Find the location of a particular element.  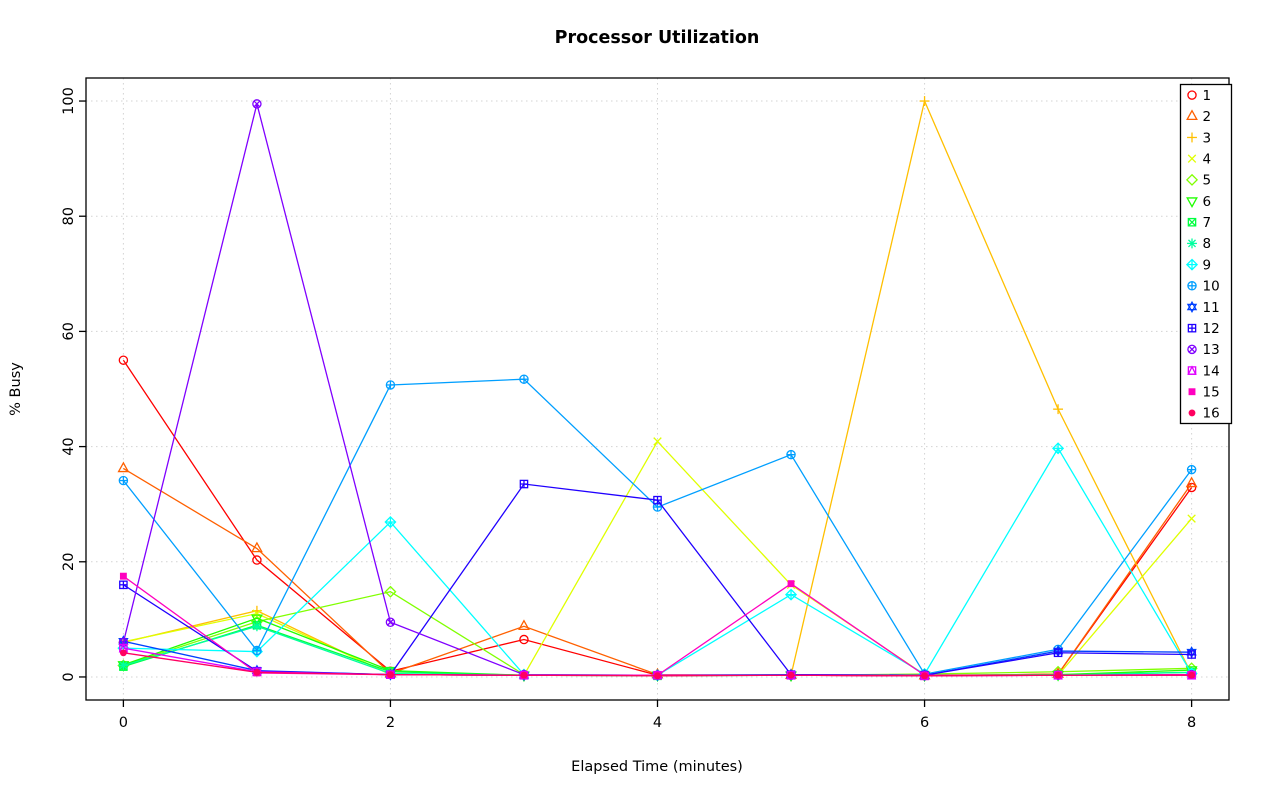

legend-label: 7 is located at coordinates (1207, 223).